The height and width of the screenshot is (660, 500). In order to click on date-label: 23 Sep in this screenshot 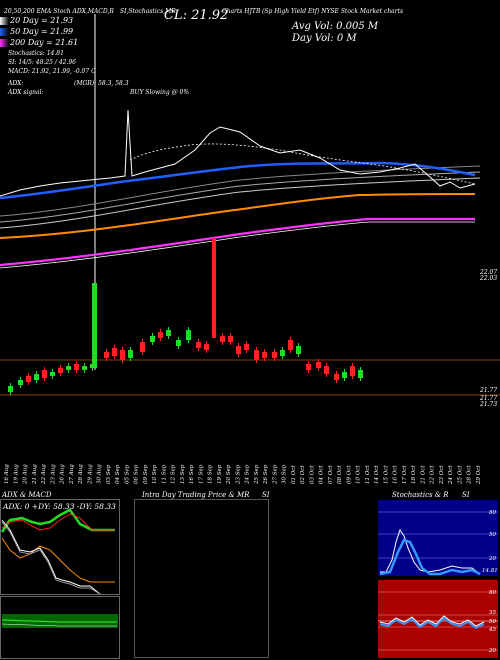, I will do `click(238, 474)`.